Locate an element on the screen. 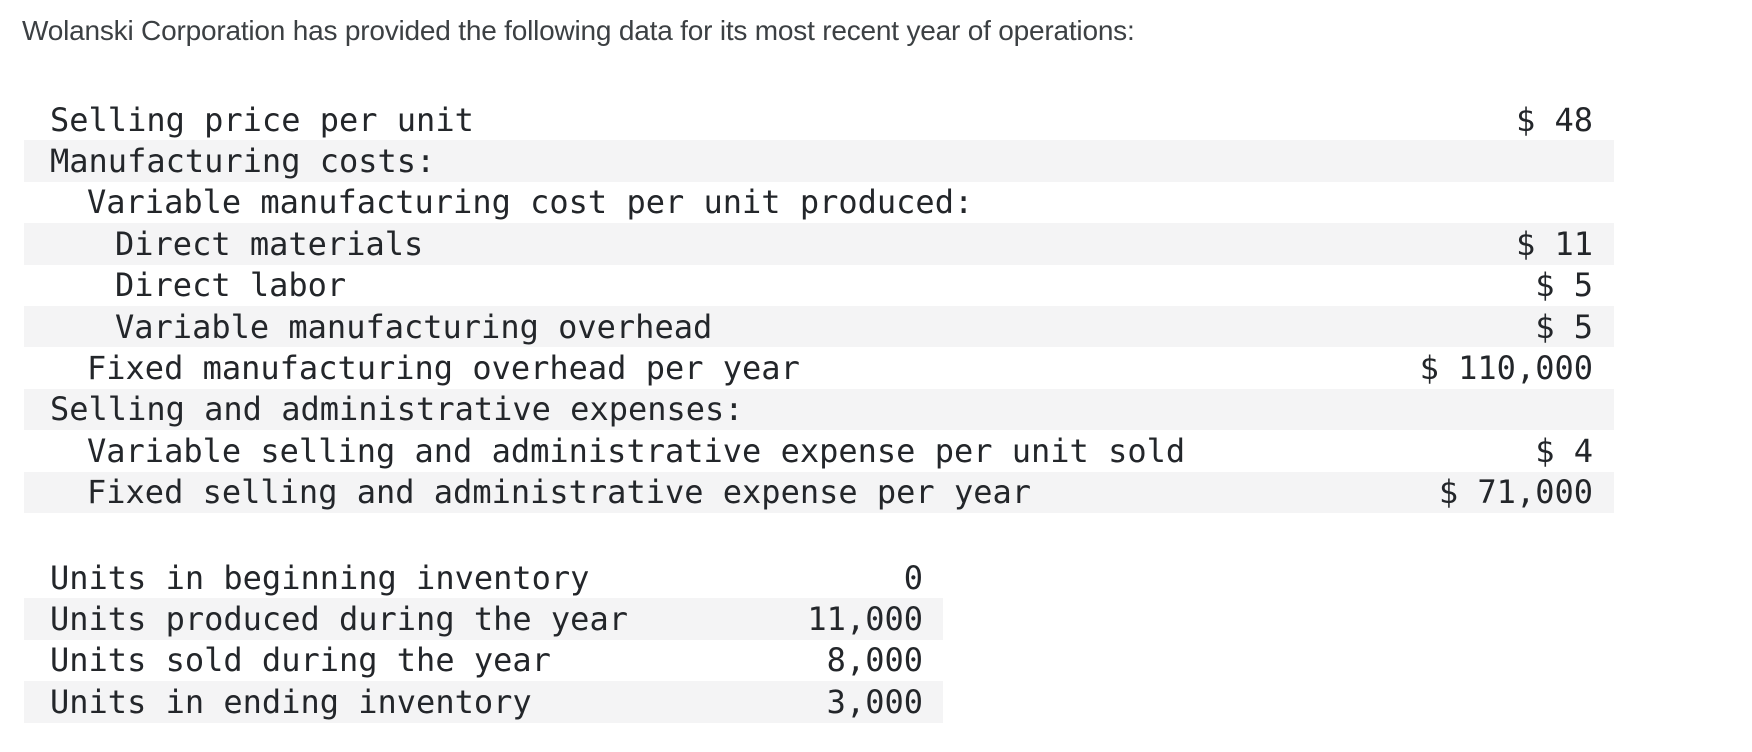 The width and height of the screenshot is (1752, 752). row-value: $ 11 is located at coordinates (1554, 243).